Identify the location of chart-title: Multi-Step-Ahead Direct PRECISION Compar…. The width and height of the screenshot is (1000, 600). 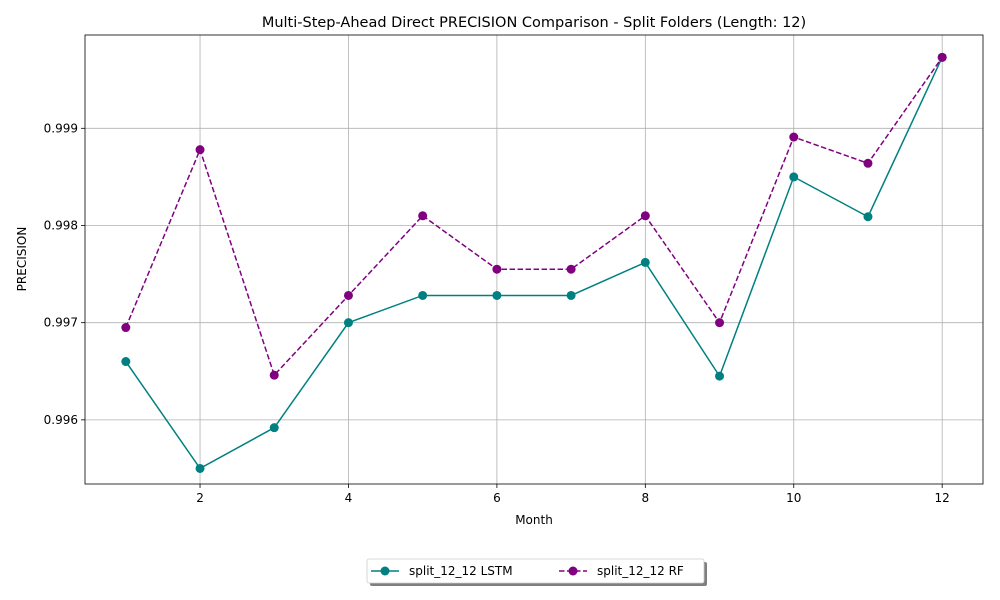
(534, 23).